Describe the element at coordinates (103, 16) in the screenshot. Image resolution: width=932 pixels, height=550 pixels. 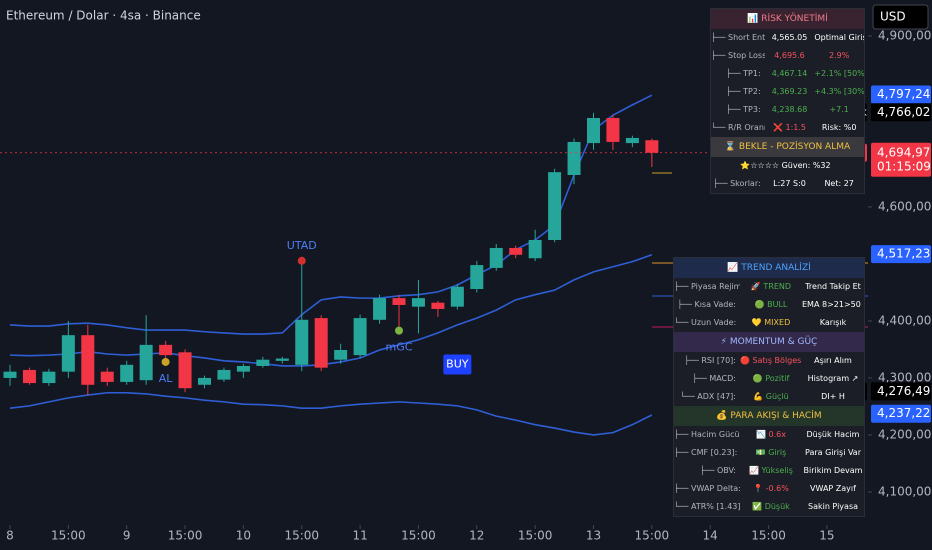
I see `chart-title: Ethereum / Dolar · 4sa · Binance` at that location.